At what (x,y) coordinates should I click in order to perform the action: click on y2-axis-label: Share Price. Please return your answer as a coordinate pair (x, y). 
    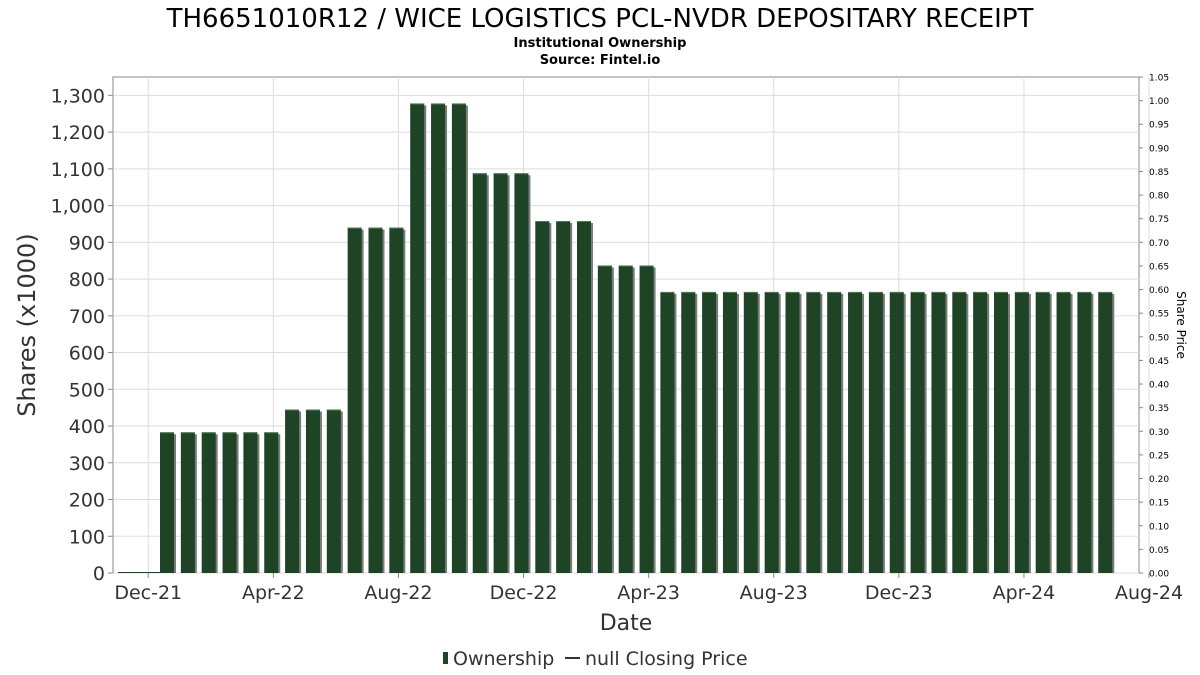
    Looking at the image, I should click on (1181, 325).